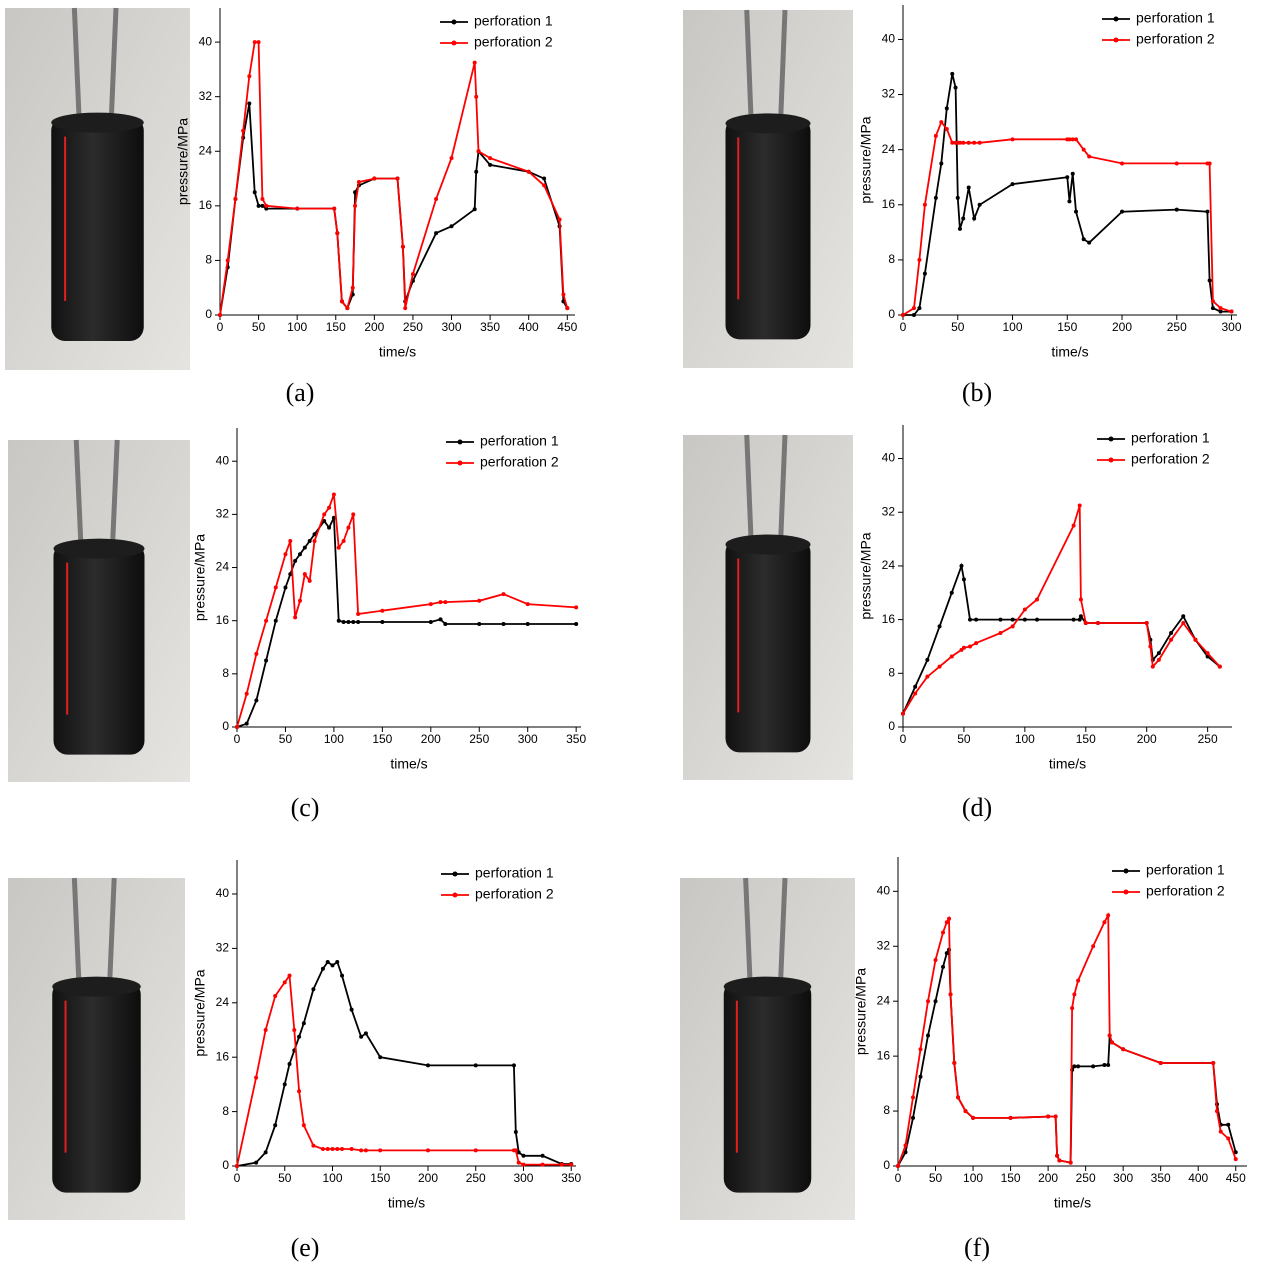 This screenshot has height=1266, width=1276. I want to click on x-tick-label: 200, so click(431, 739).